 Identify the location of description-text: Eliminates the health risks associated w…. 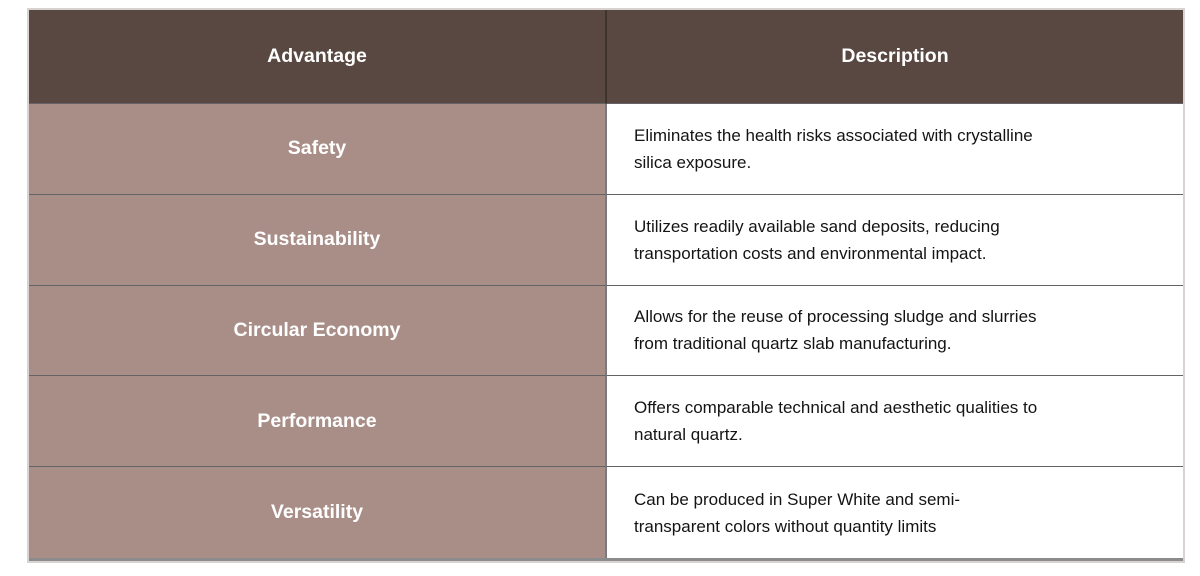
(833, 148).